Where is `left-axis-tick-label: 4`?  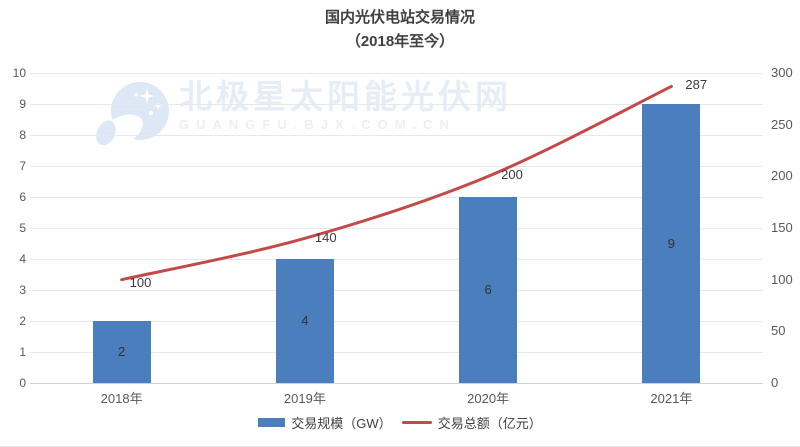
left-axis-tick-label: 4 is located at coordinates (22, 259).